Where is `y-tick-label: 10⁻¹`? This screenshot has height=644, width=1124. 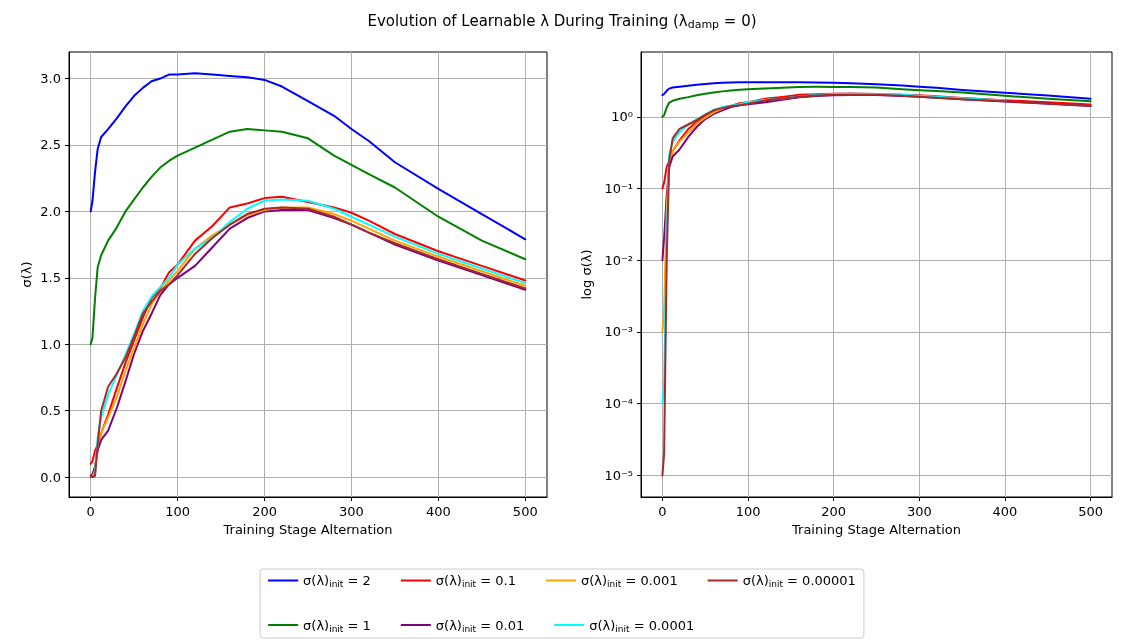 y-tick-label: 10⁻¹ is located at coordinates (618, 188).